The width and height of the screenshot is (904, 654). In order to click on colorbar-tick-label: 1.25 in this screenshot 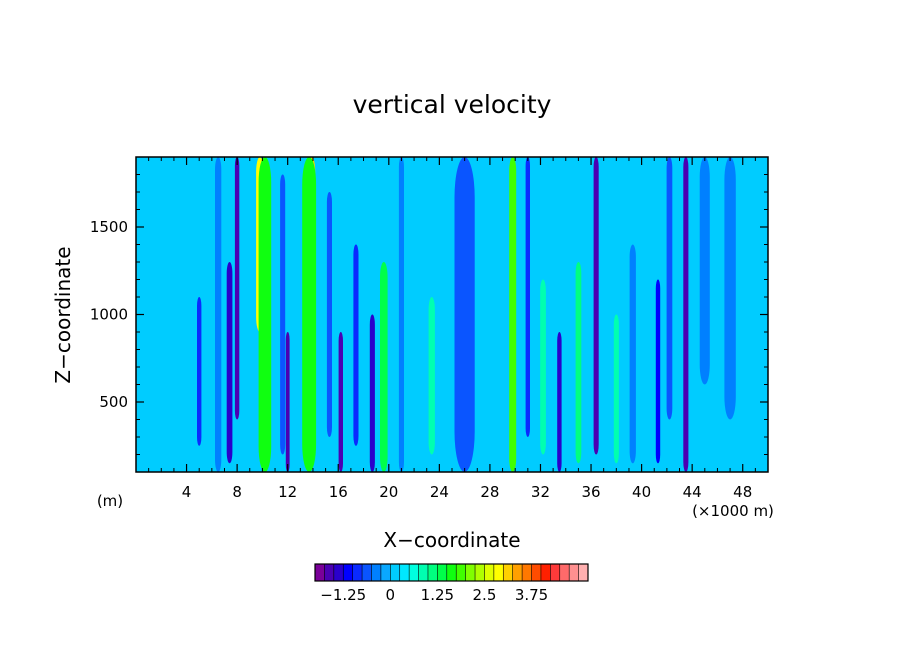, I will do `click(437, 595)`.